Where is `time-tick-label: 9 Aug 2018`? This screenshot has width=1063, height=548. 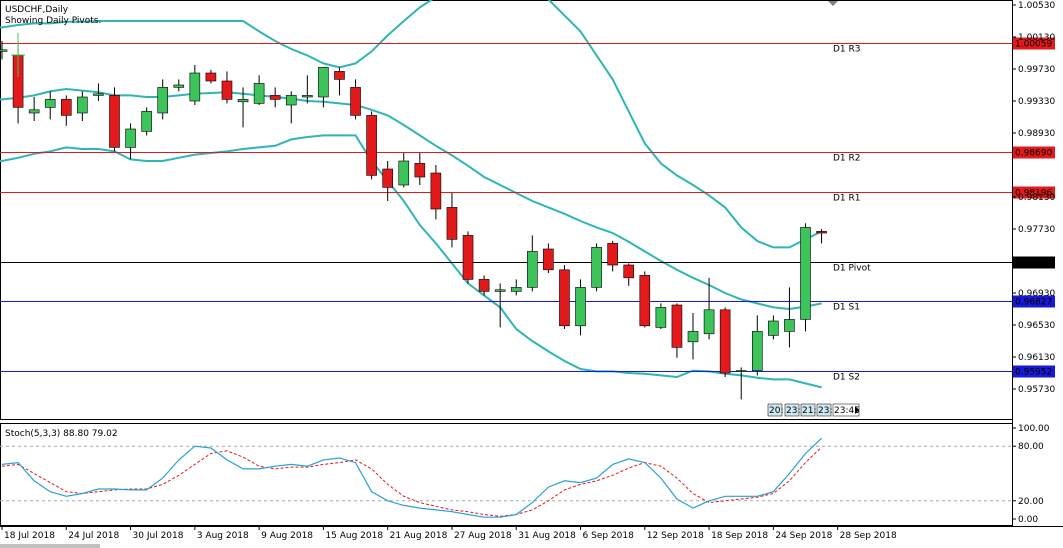 time-tick-label: 9 Aug 2018 is located at coordinates (287, 536).